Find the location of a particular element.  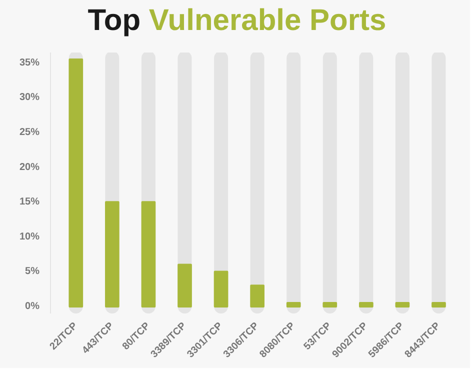

y-tick-label: 35% is located at coordinates (29, 62).